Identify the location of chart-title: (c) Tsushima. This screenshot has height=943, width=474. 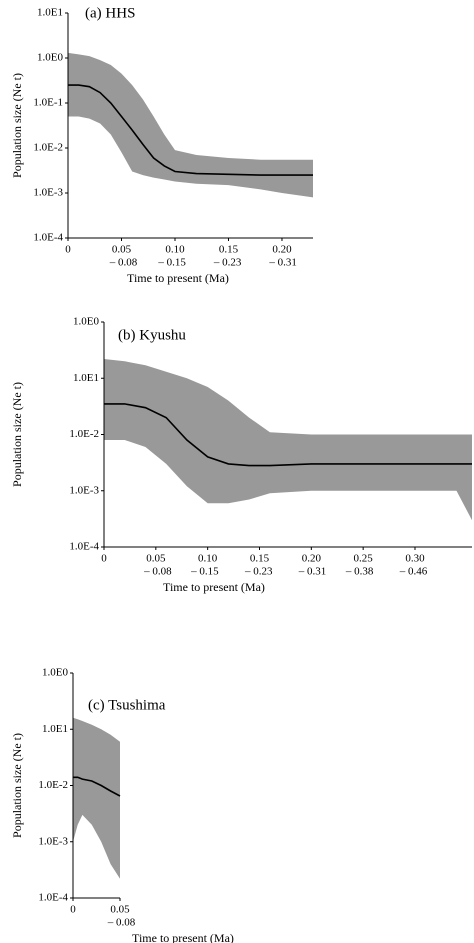
(127, 705).